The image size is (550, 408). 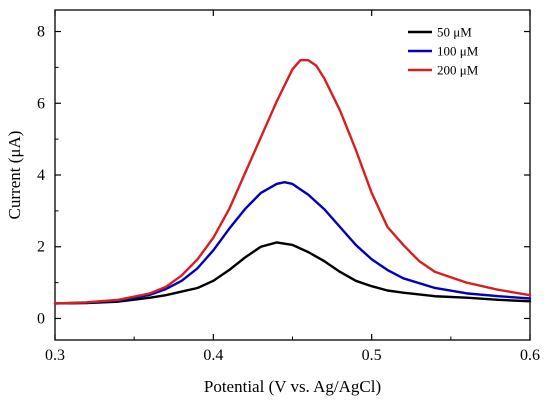 I want to click on legend: 50 μM 100 μM 200 μM, so click(x=443, y=51).